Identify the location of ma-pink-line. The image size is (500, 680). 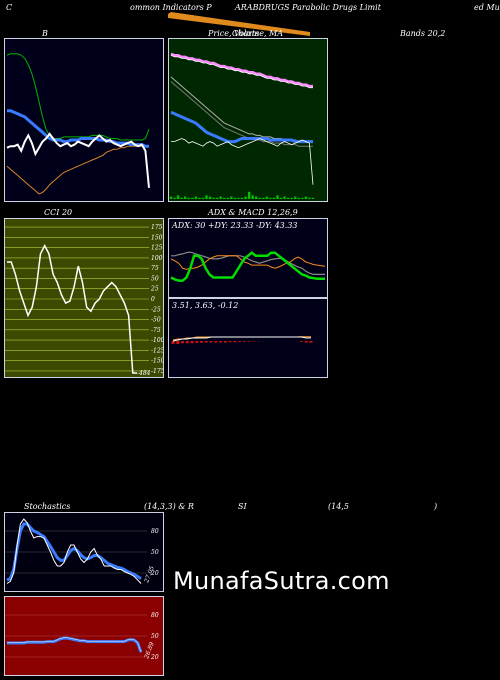
(241, 70).